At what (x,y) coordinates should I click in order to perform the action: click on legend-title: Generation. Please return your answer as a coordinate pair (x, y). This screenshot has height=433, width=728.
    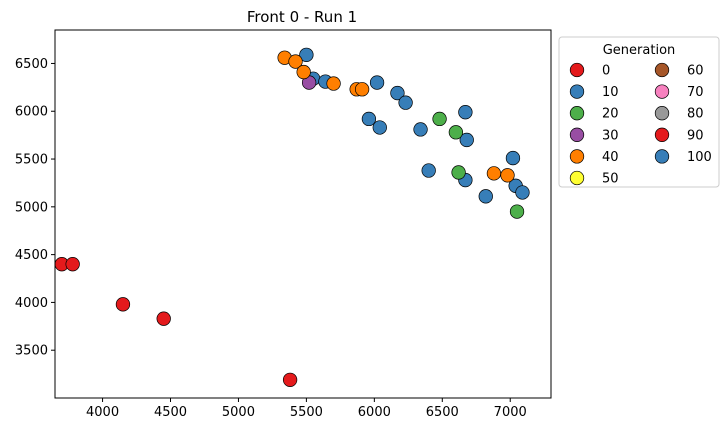
    Looking at the image, I should click on (639, 50).